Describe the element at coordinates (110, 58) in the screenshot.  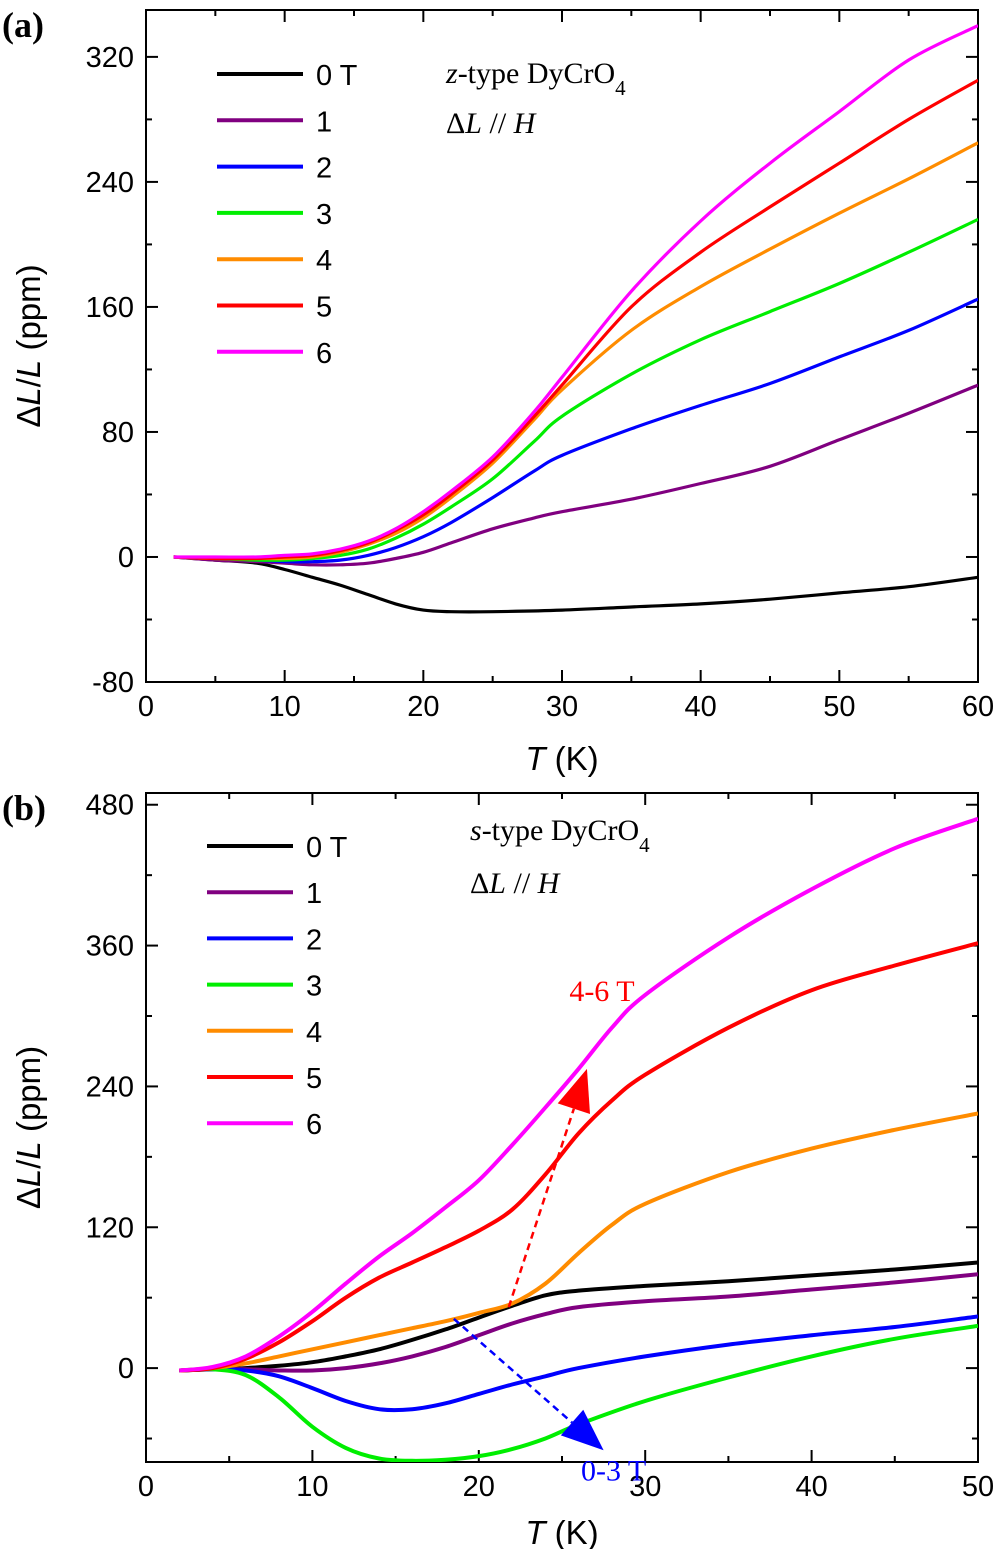
I see `y-tick-label: 320` at that location.